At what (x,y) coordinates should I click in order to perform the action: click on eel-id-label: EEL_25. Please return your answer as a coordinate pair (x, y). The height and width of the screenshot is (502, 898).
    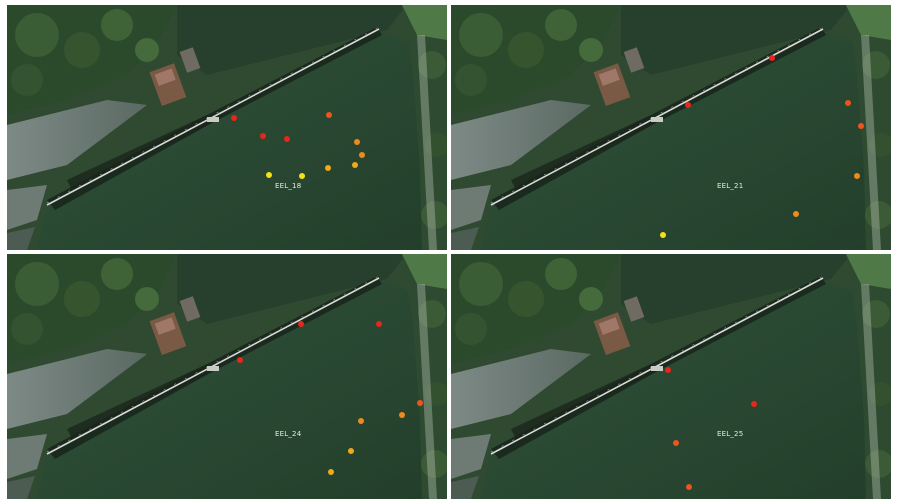
    Looking at the image, I should click on (730, 434).